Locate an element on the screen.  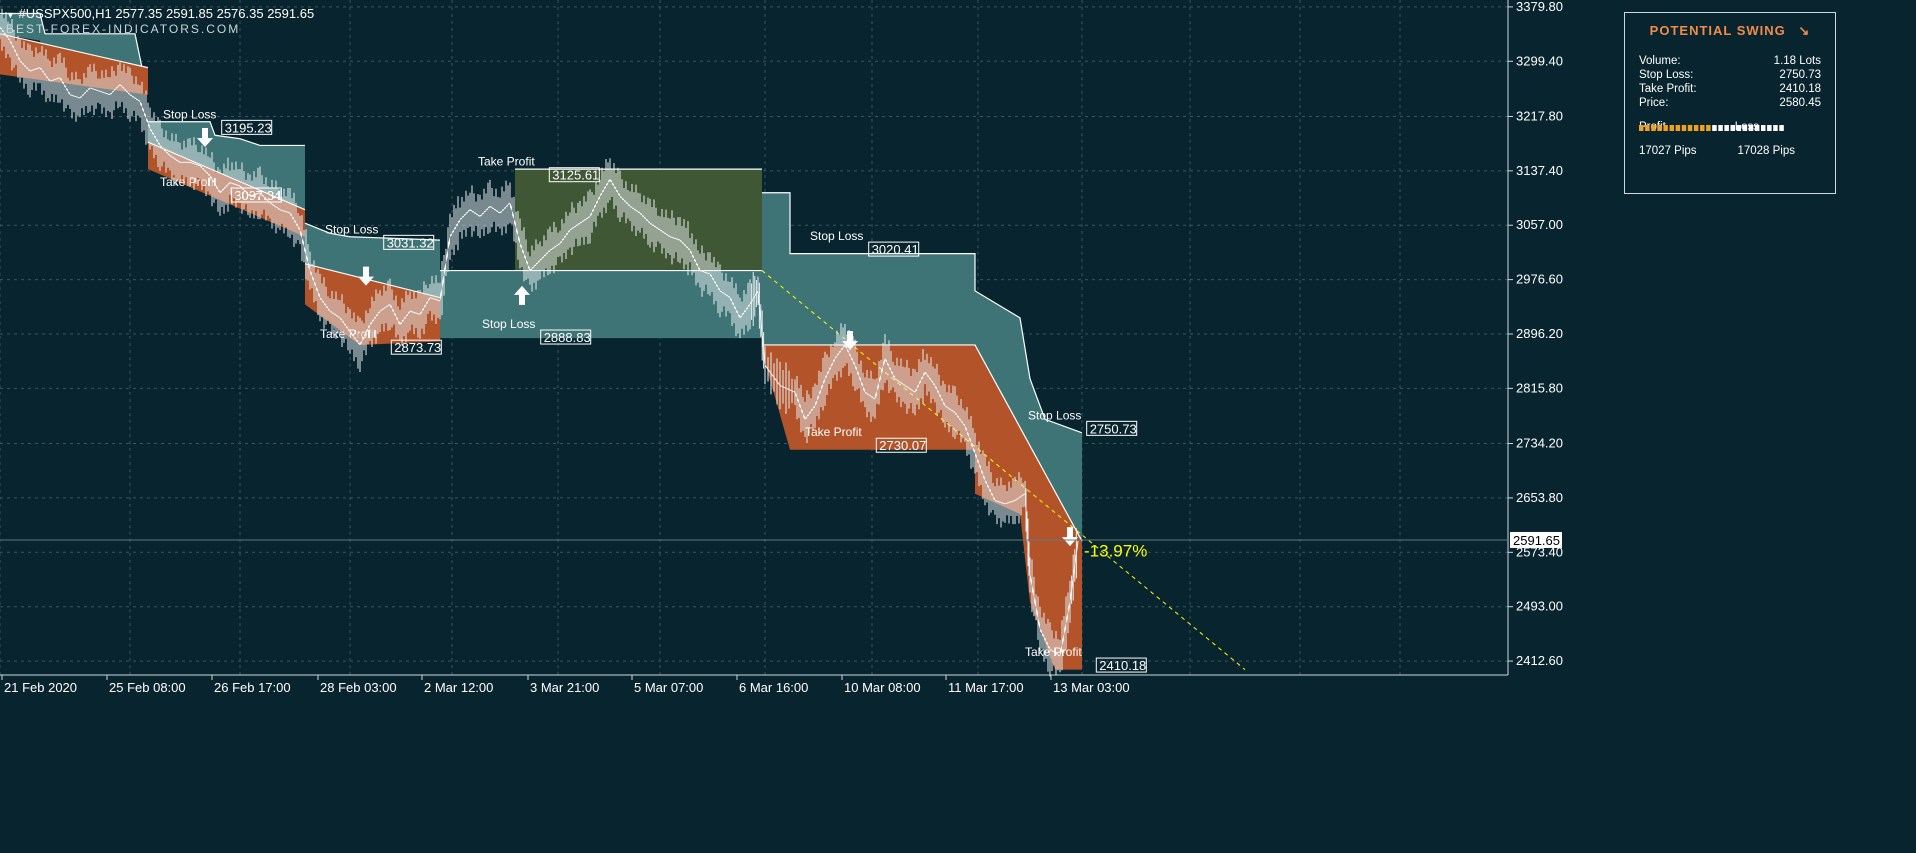
level-value: 2888.83 is located at coordinates (567, 337).